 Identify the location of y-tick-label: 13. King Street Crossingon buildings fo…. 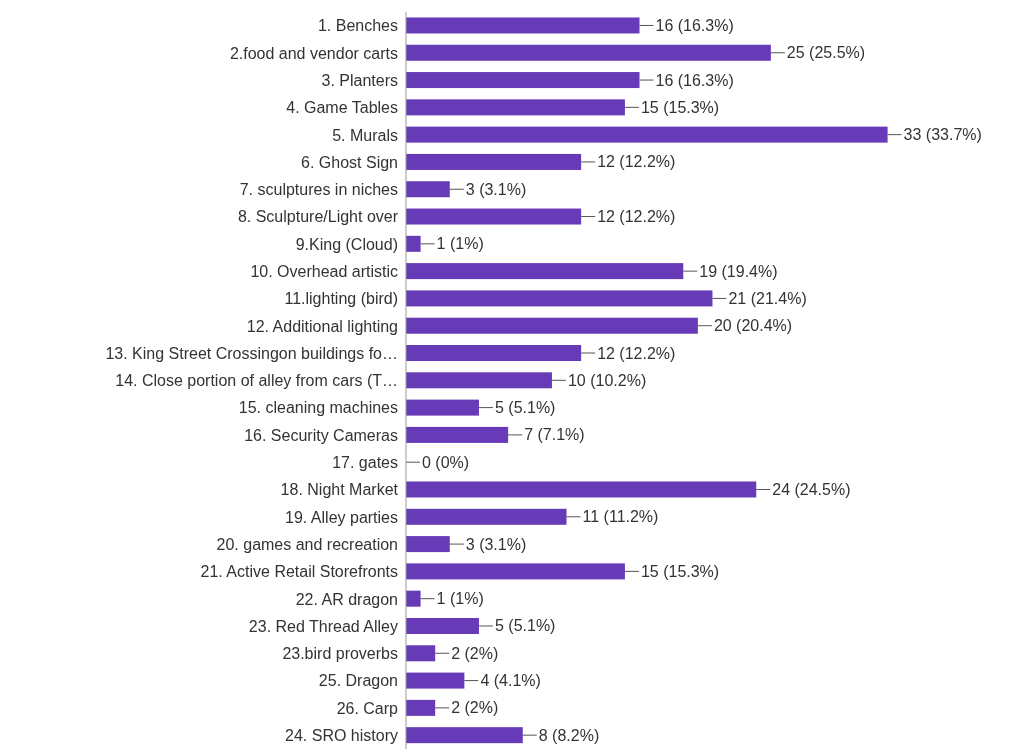
(251, 353).